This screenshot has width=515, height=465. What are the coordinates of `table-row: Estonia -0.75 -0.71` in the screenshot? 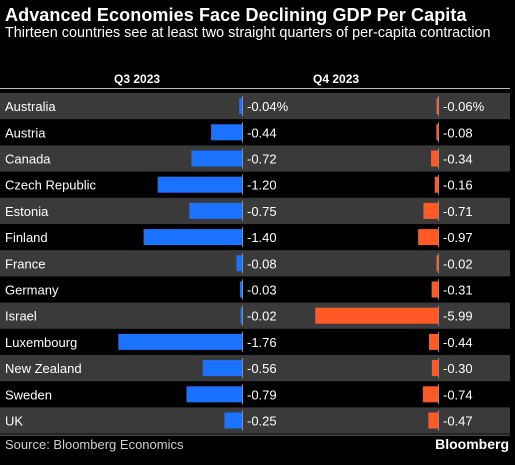 It's located at (255, 210).